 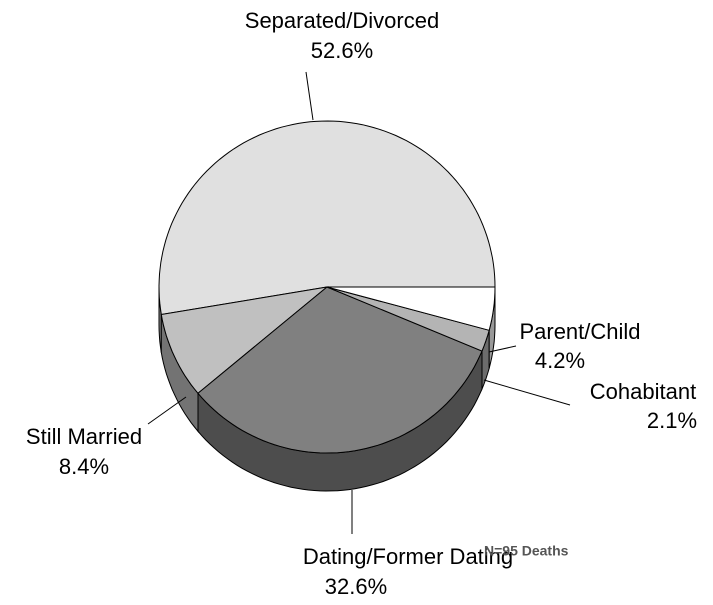 I want to click on slice-value-label: 4.2%, so click(x=560, y=360).